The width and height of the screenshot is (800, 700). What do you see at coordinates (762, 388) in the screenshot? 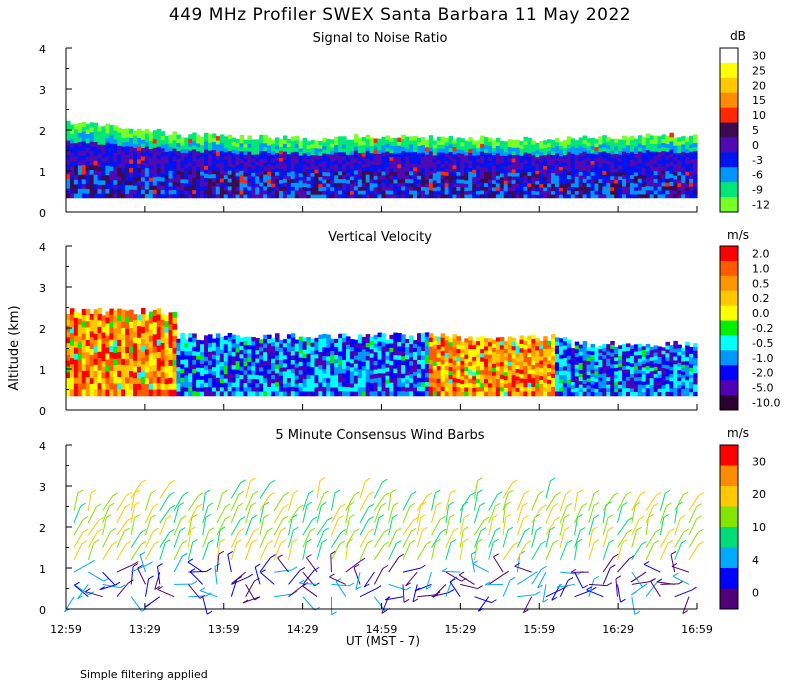
I see `colorbar-label: -5.0` at bounding box center [762, 388].